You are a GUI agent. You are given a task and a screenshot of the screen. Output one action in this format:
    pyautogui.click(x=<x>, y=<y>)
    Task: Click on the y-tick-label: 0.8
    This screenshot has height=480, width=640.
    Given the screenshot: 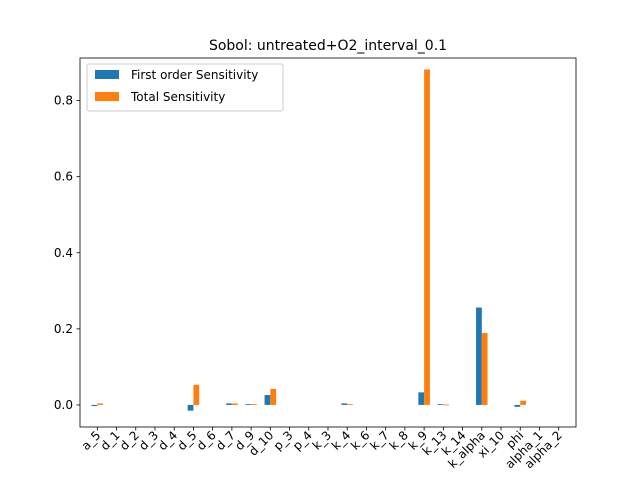 What is the action you would take?
    pyautogui.click(x=63, y=101)
    